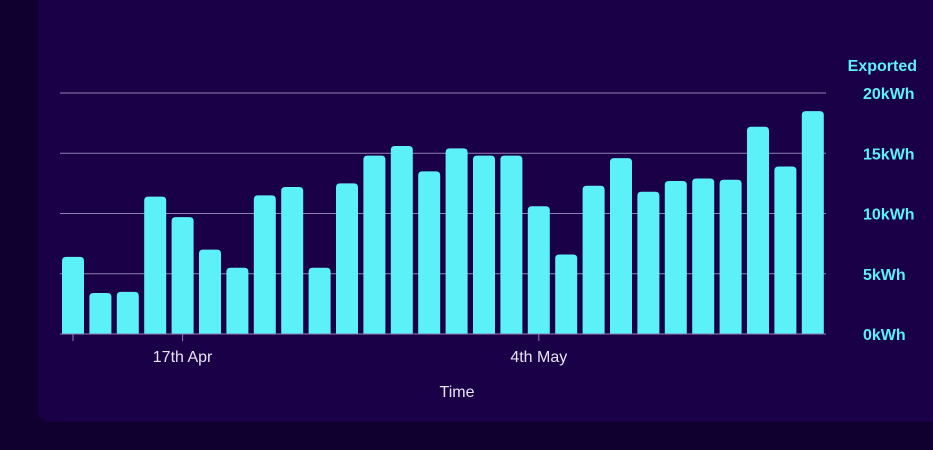 The height and width of the screenshot is (450, 933). I want to click on y-axis-ticks: 0kWh 5kWh 10kWh 15kWh 20kWh, so click(889, 215).